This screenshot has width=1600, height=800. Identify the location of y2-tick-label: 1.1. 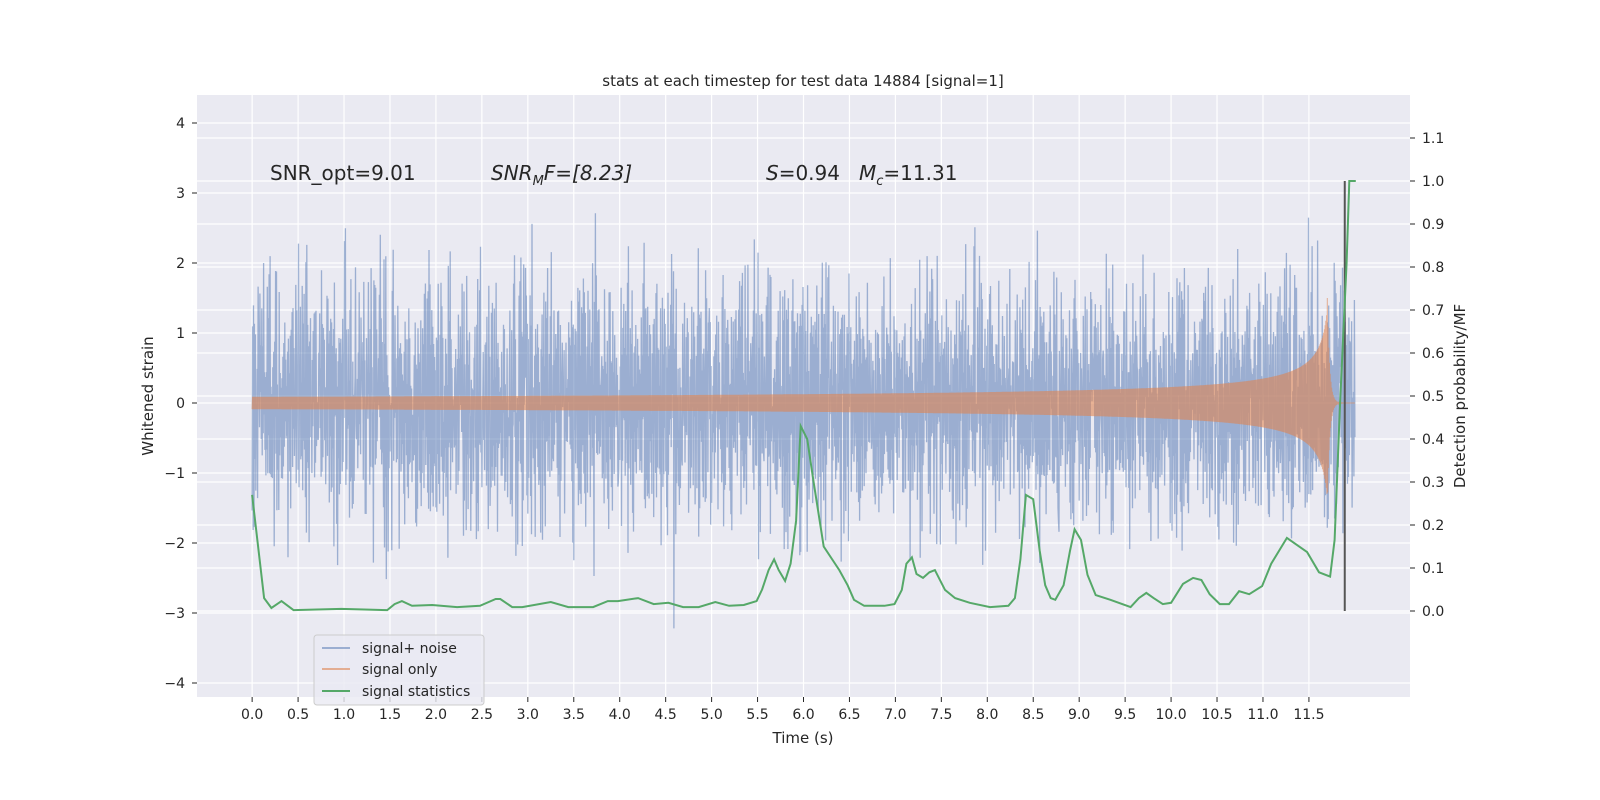
(1433, 139).